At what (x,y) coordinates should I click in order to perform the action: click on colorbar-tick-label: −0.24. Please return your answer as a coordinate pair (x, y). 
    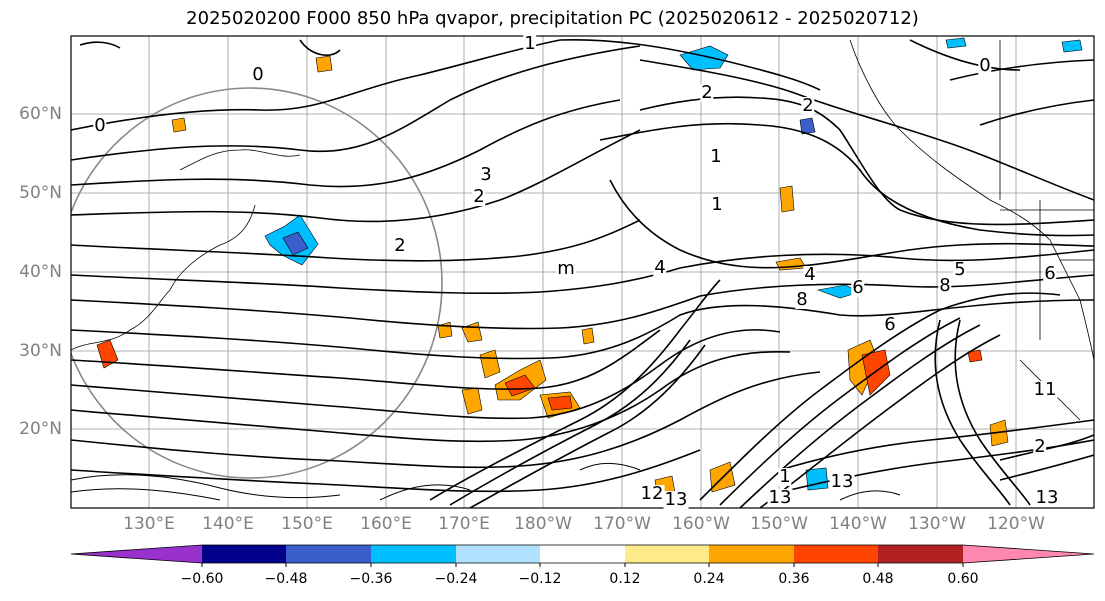
    Looking at the image, I should click on (456, 579).